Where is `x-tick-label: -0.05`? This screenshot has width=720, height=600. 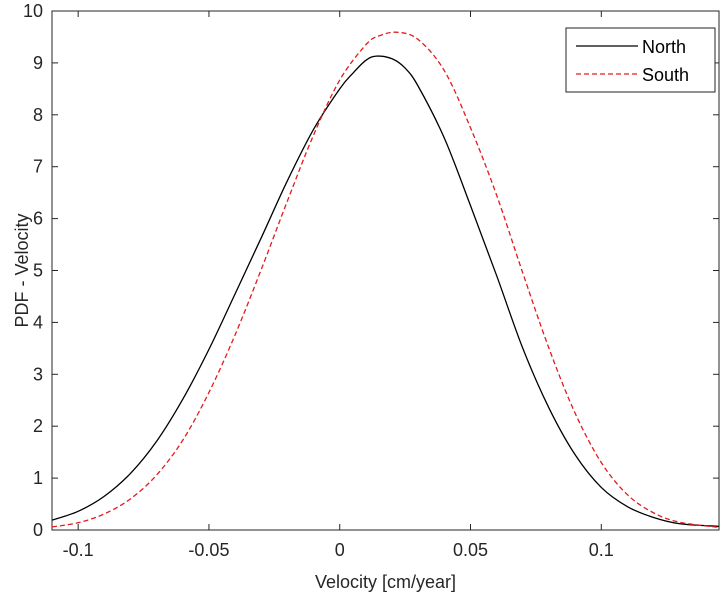
x-tick-label: -0.05 is located at coordinates (208, 550).